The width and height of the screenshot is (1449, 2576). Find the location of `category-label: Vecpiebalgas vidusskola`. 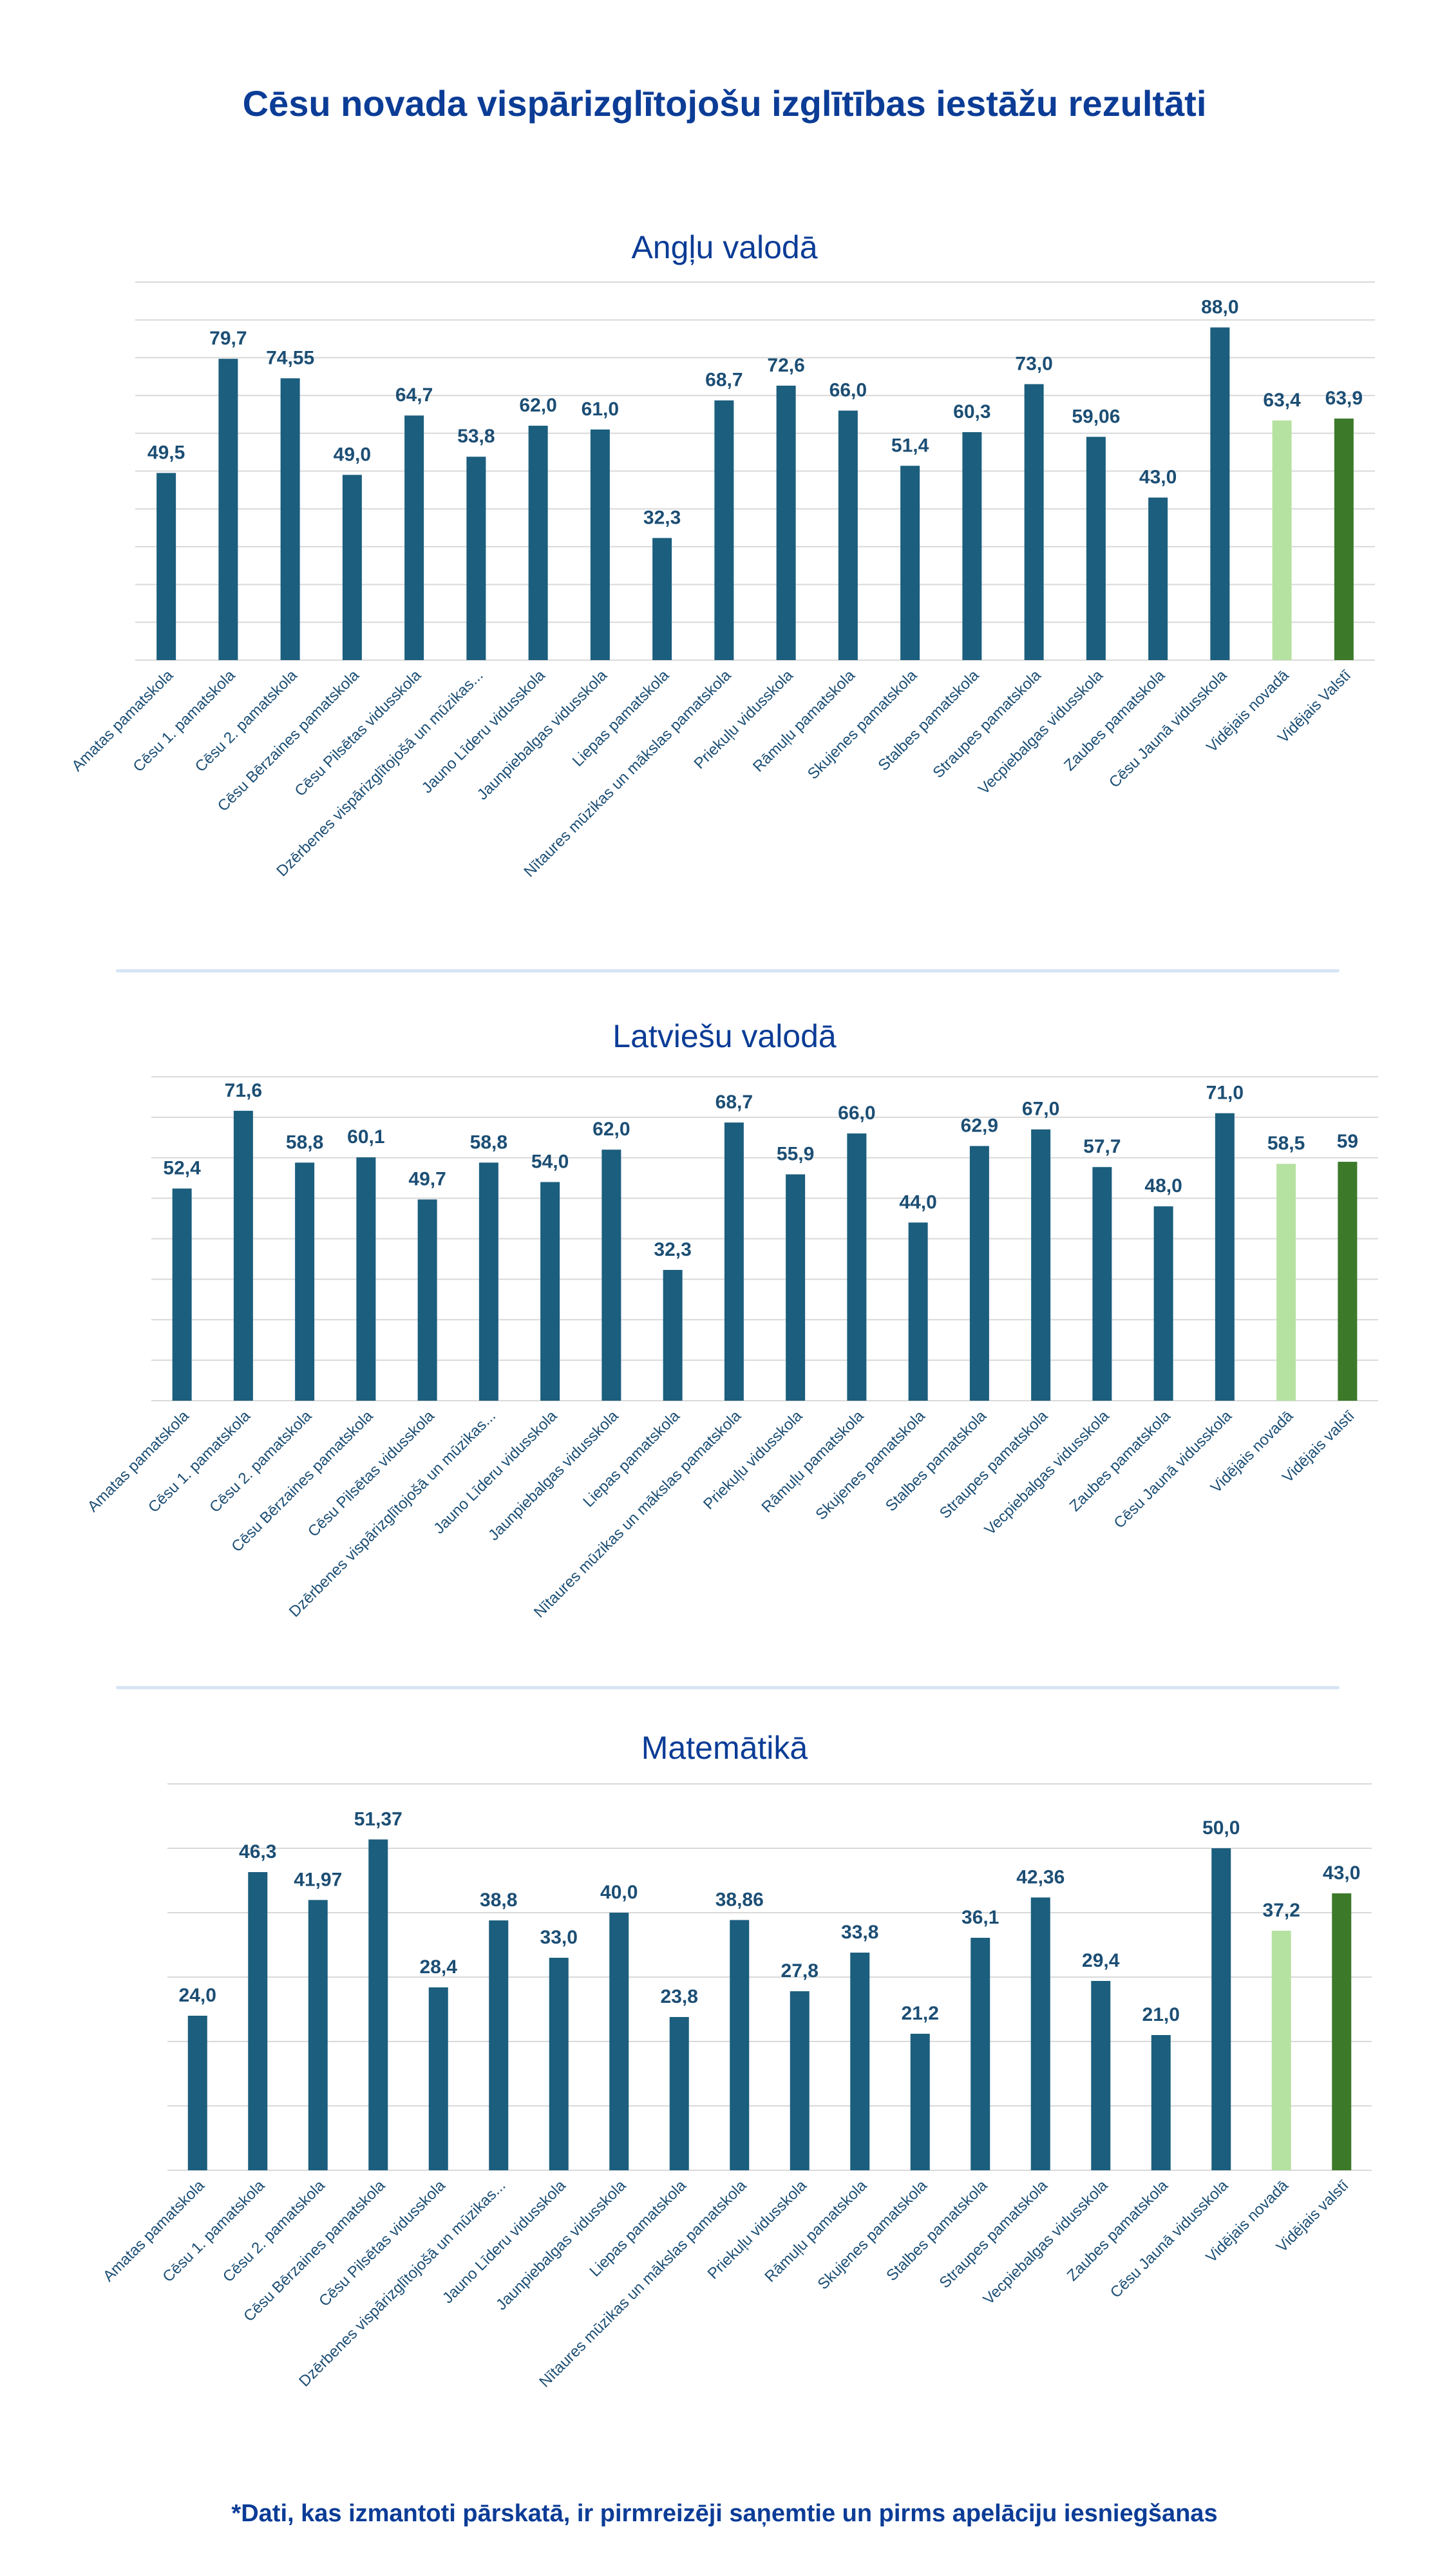

category-label: Vecpiebalgas vidusskola is located at coordinates (1045, 2242).